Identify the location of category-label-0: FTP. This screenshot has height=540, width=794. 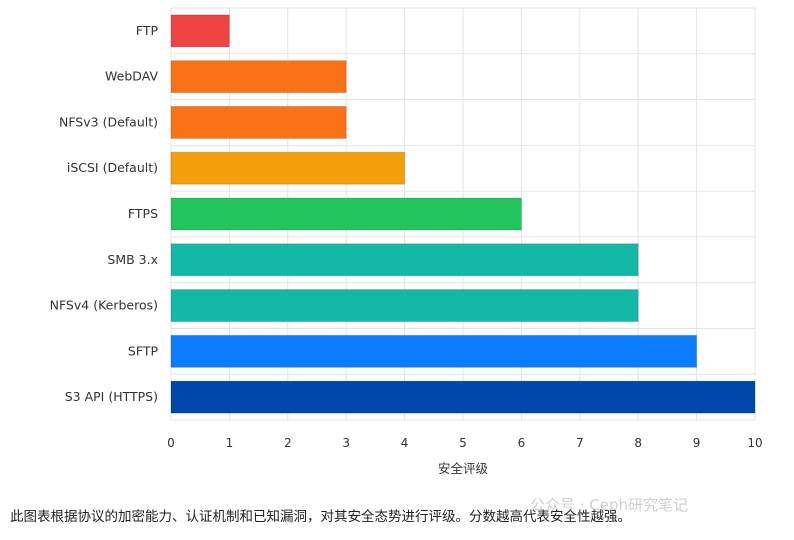
(147, 30).